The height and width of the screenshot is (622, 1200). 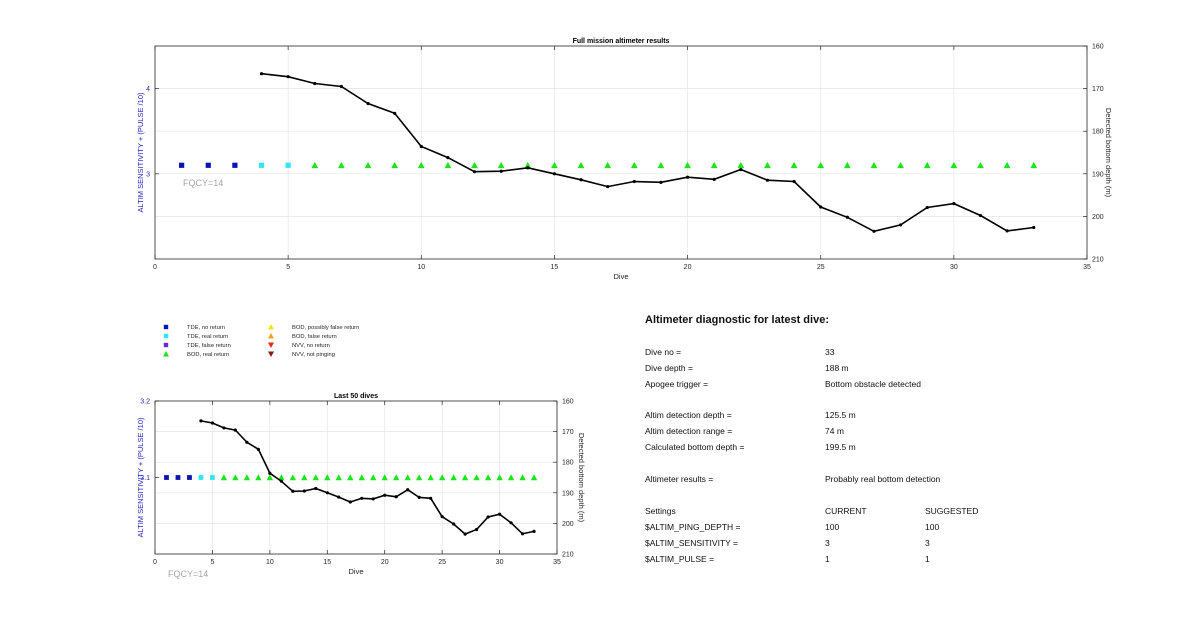 What do you see at coordinates (832, 527) in the screenshot?
I see `setting-ping-depth-current: 100` at bounding box center [832, 527].